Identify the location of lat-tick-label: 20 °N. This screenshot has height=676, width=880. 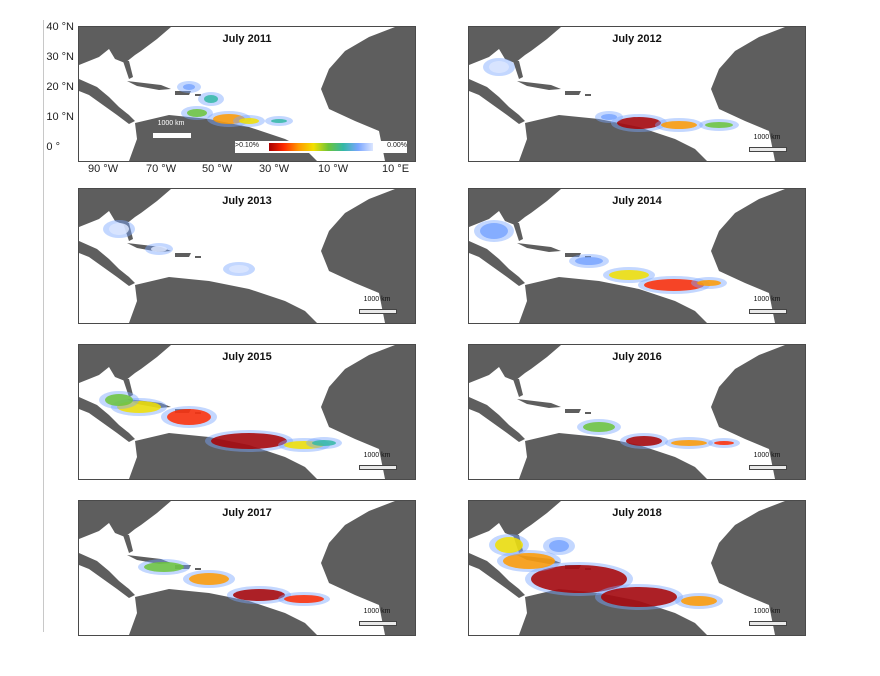
(60, 87).